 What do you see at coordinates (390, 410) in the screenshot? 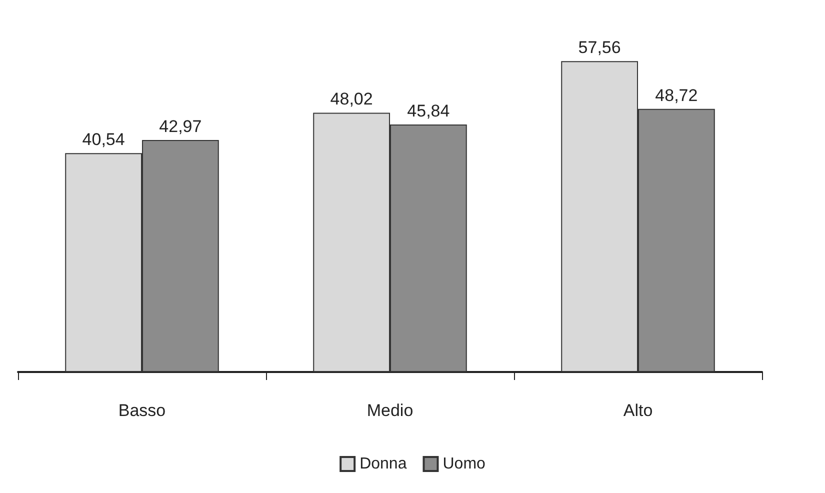
I see `x-tick-label: Medio` at bounding box center [390, 410].